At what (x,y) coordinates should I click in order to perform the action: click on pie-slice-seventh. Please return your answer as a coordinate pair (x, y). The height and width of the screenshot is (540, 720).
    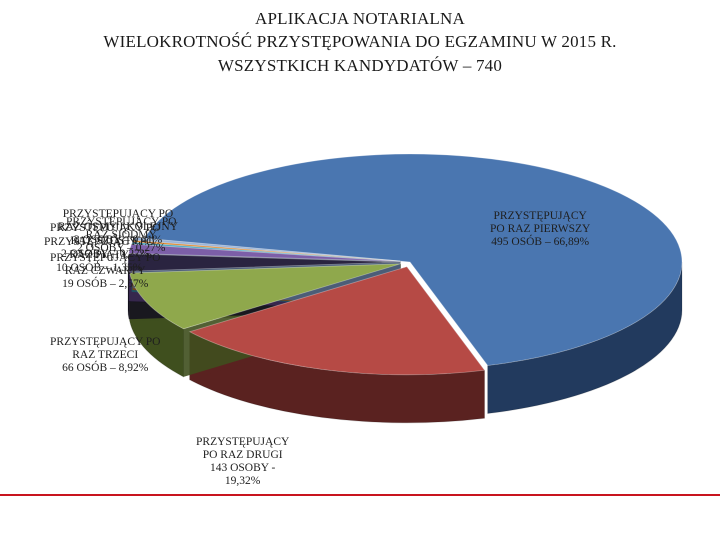
    Looking at the image, I should click on (266, 250).